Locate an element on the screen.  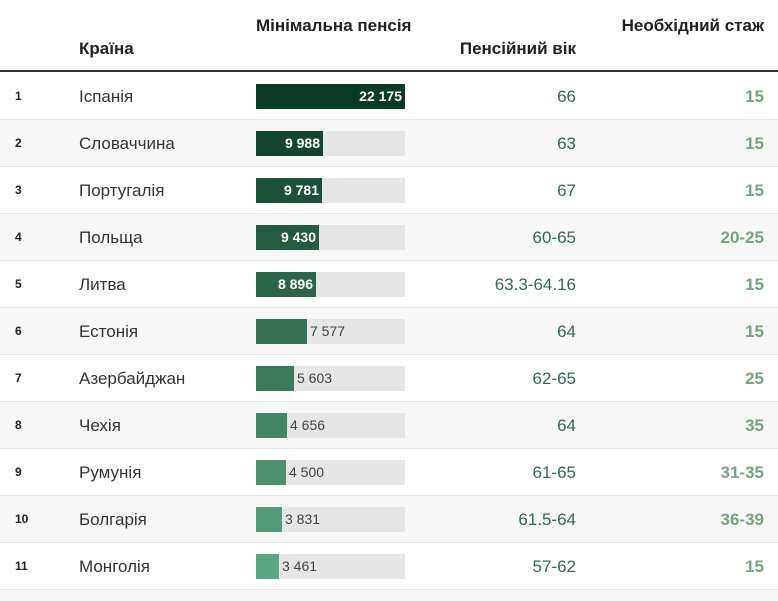
row-rank: 5 is located at coordinates (18, 284).